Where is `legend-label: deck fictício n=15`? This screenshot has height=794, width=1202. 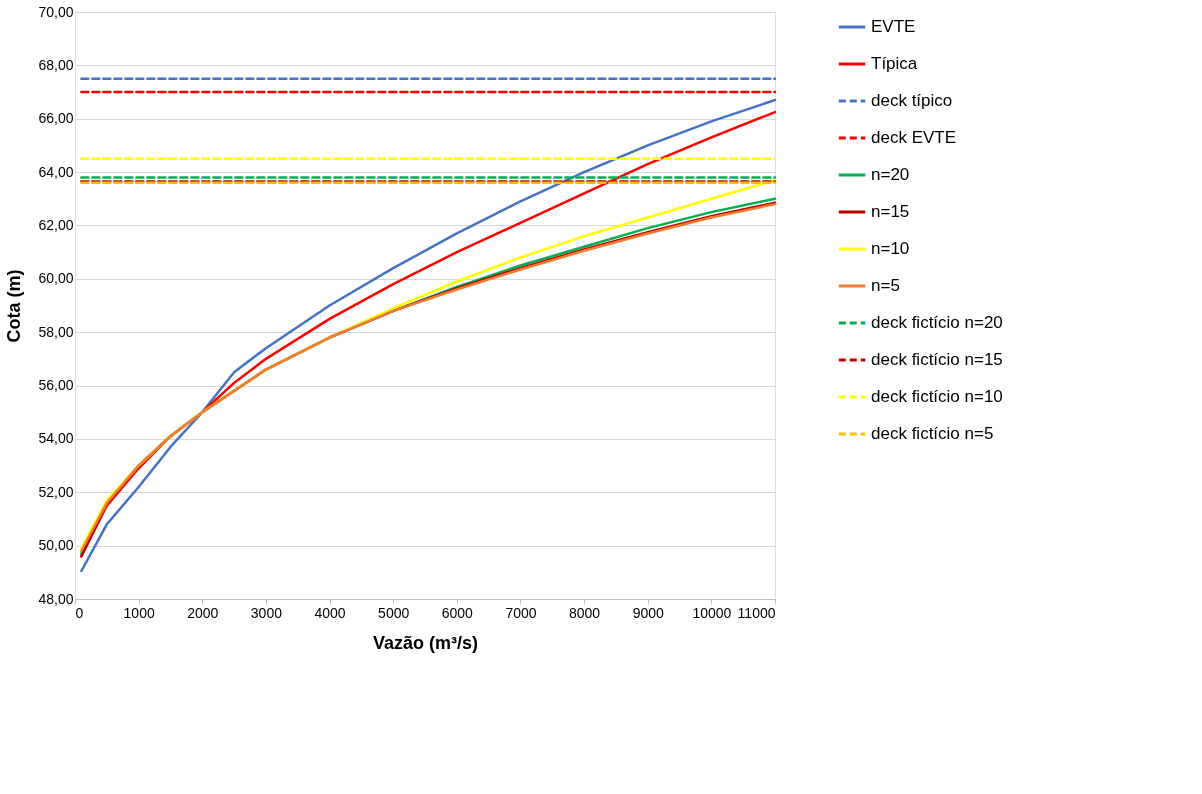 legend-label: deck fictício n=15 is located at coordinates (937, 359).